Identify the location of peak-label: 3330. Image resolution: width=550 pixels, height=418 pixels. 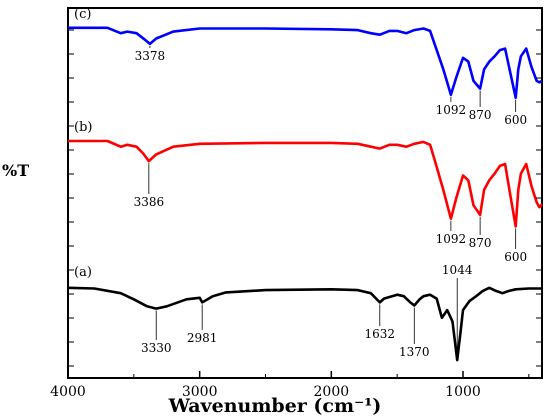
(156, 348).